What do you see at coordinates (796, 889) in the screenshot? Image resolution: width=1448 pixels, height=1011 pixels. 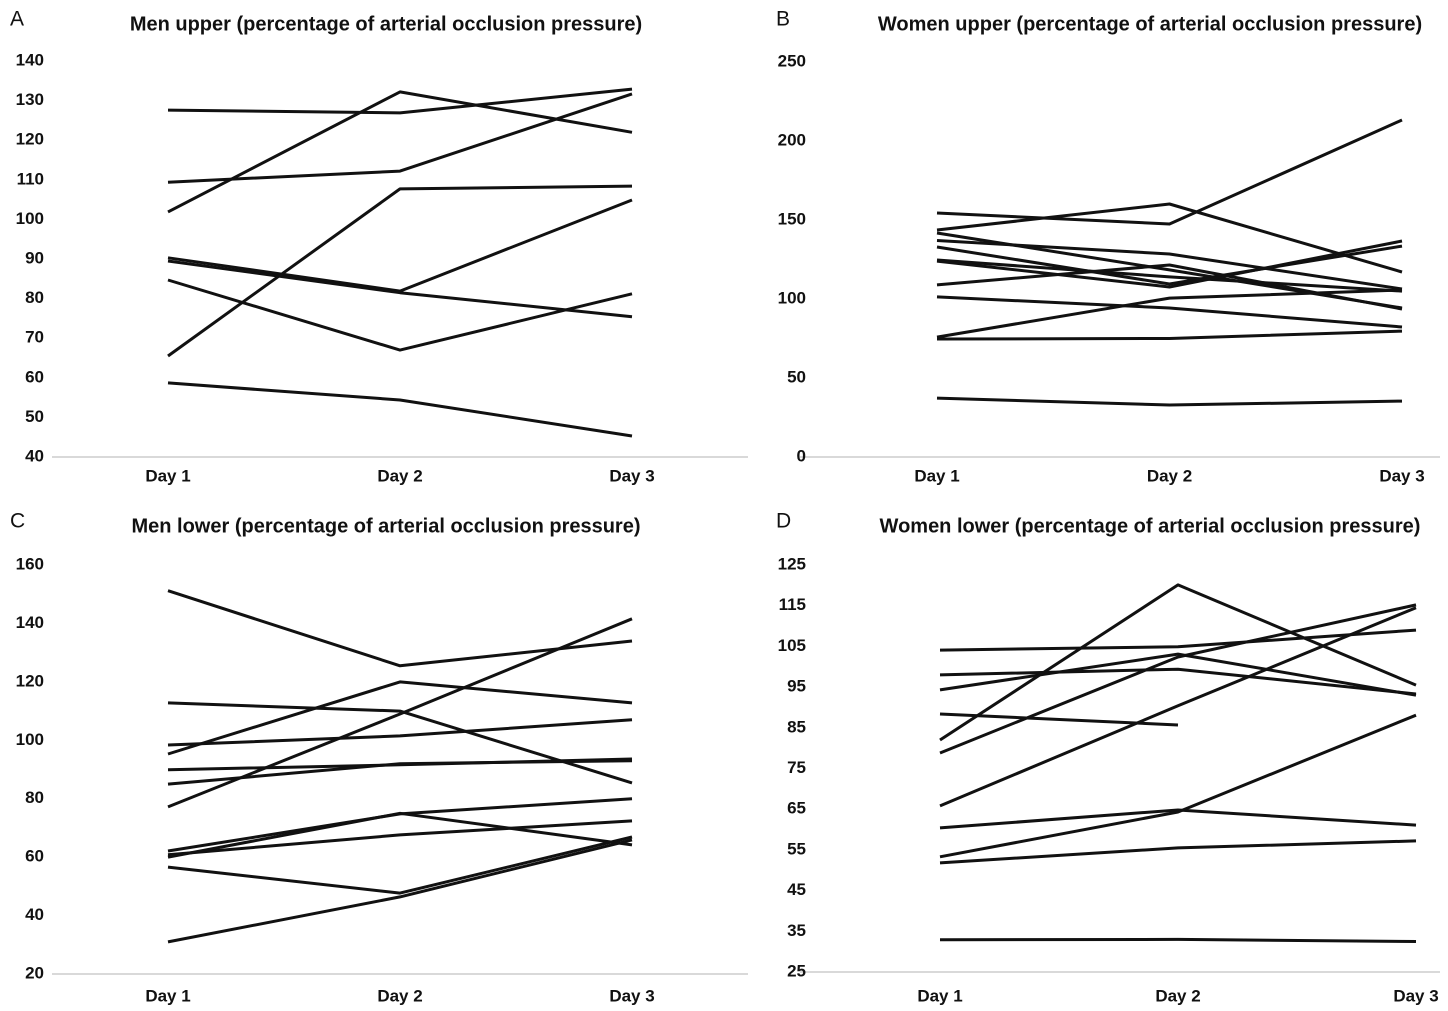 I see `y-tick-label: 45` at bounding box center [796, 889].